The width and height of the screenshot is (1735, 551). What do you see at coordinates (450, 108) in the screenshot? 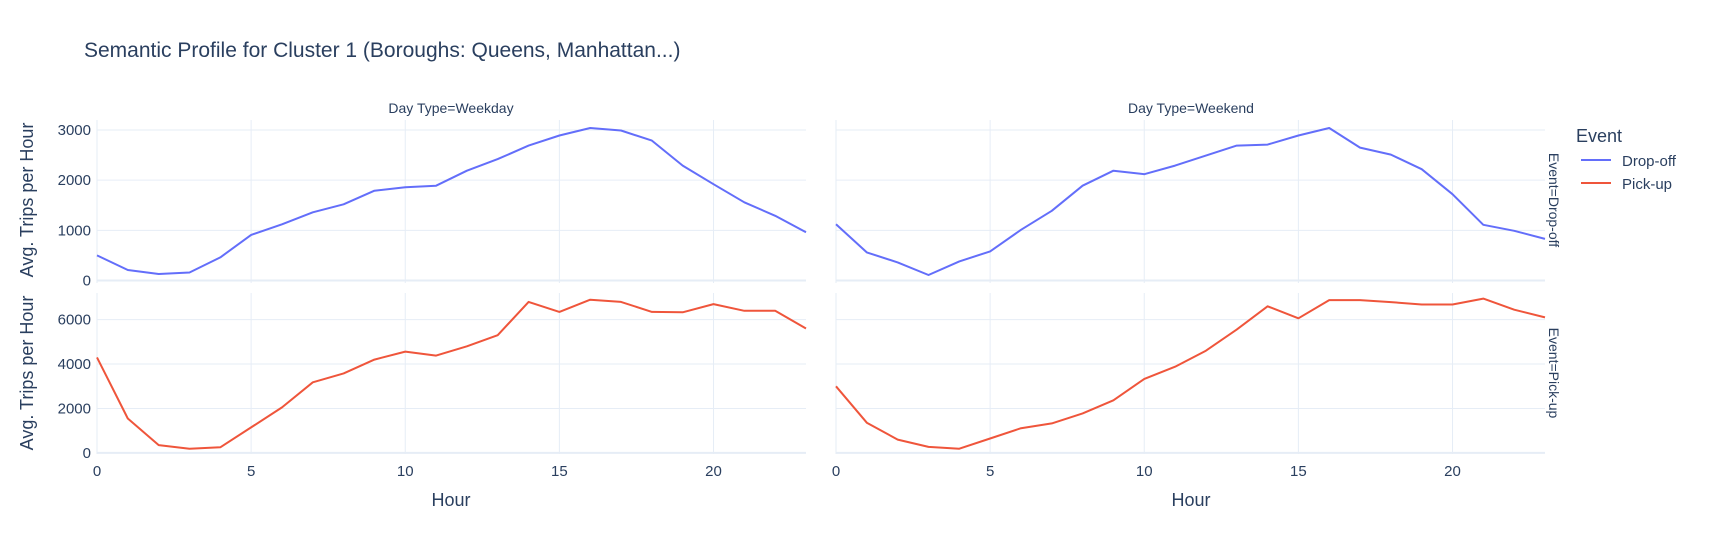
I see `facet-col-label-weekday: Day Type=Weekday` at bounding box center [450, 108].